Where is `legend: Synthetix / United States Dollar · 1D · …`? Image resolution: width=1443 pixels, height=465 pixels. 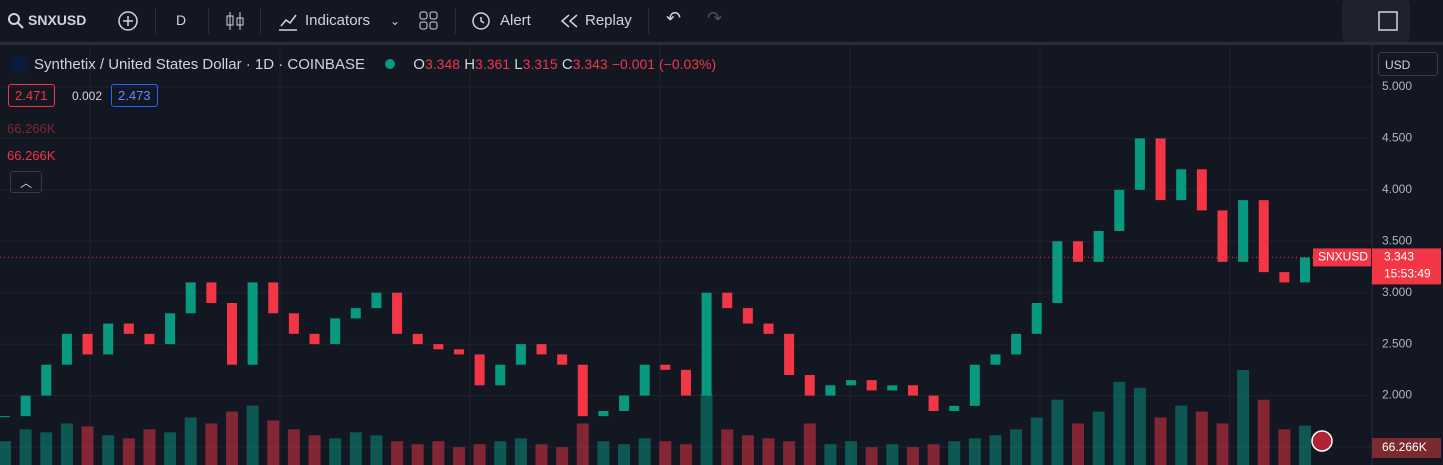 legend: Synthetix / United States Dollar · 1D · … is located at coordinates (684, 64).